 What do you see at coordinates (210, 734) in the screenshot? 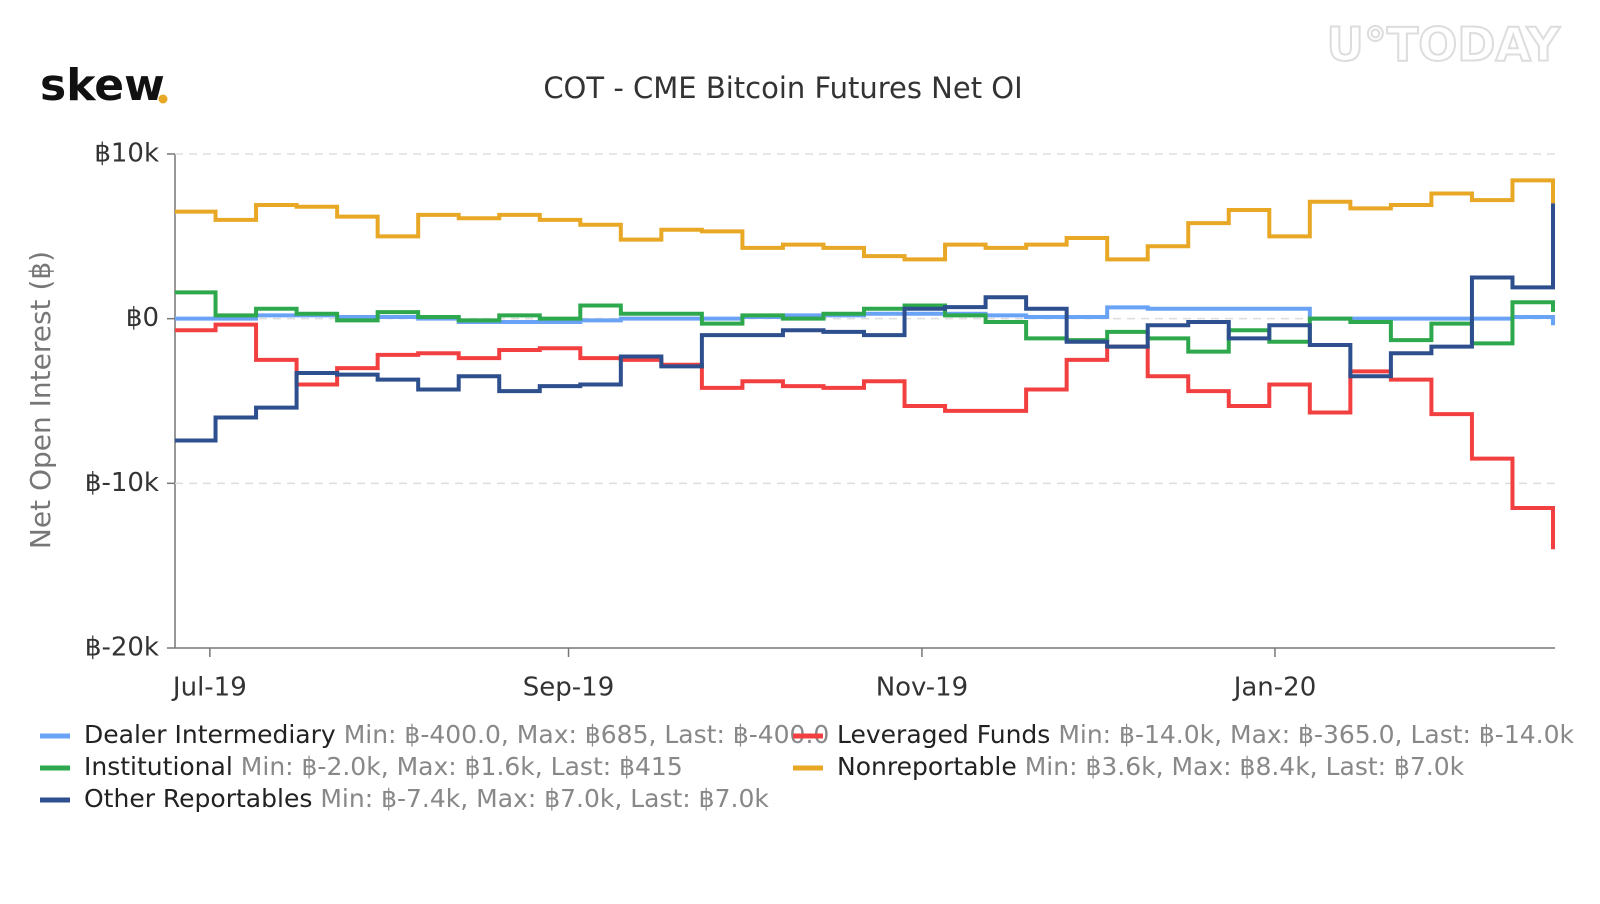
I see `legend-name: Dealer Intermediary` at bounding box center [210, 734].